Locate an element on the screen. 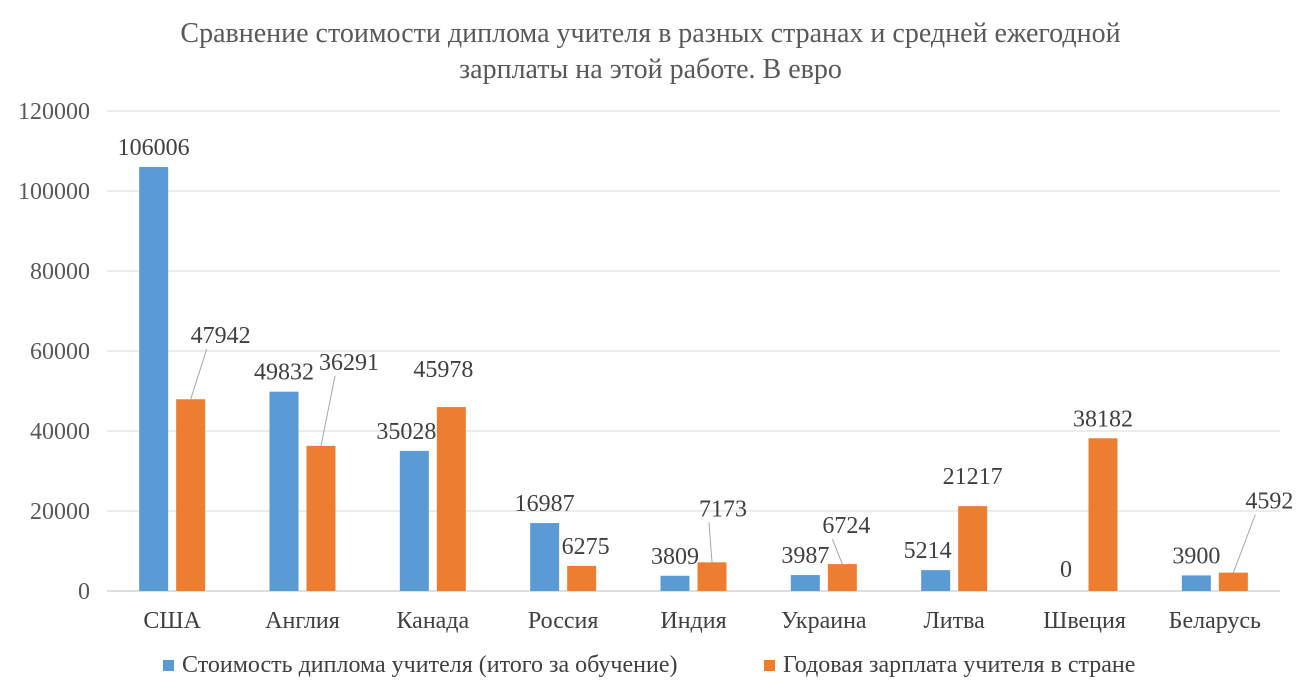 The height and width of the screenshot is (700, 1301). data-label-series-1: 106006 is located at coordinates (154, 148).